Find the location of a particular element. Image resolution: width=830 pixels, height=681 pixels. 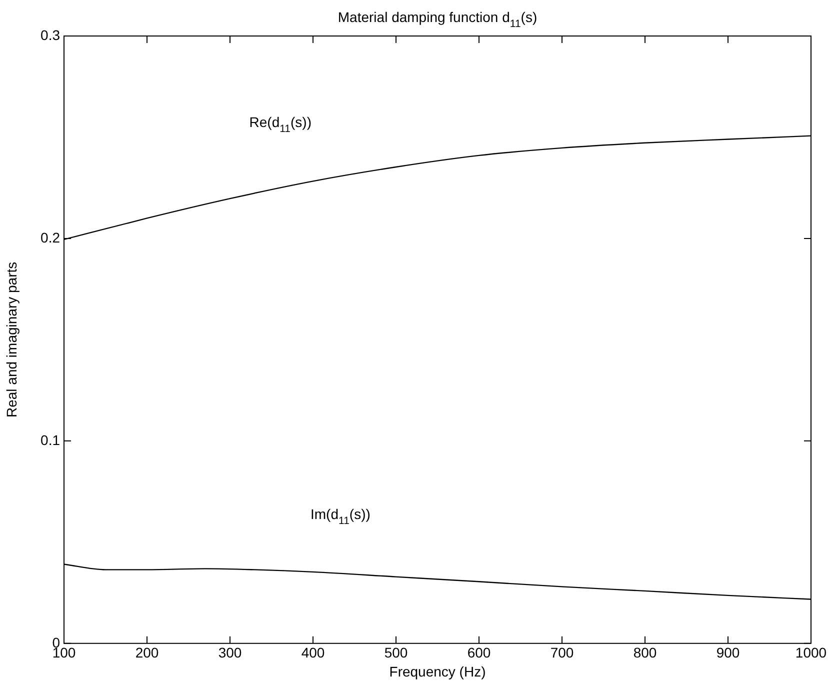

y-tick-label: 0.1 is located at coordinates (50, 440).